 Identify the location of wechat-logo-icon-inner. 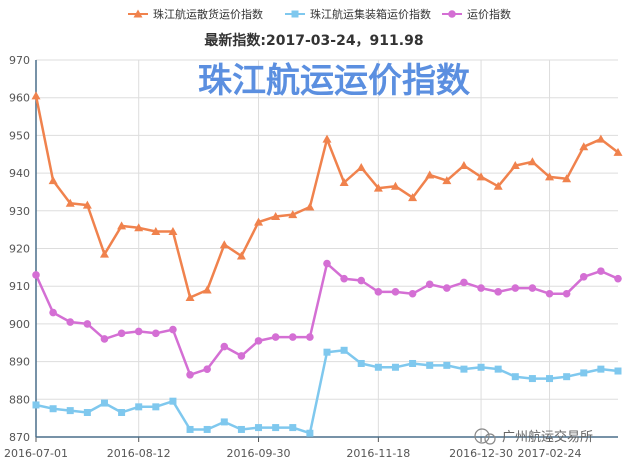
(490, 439).